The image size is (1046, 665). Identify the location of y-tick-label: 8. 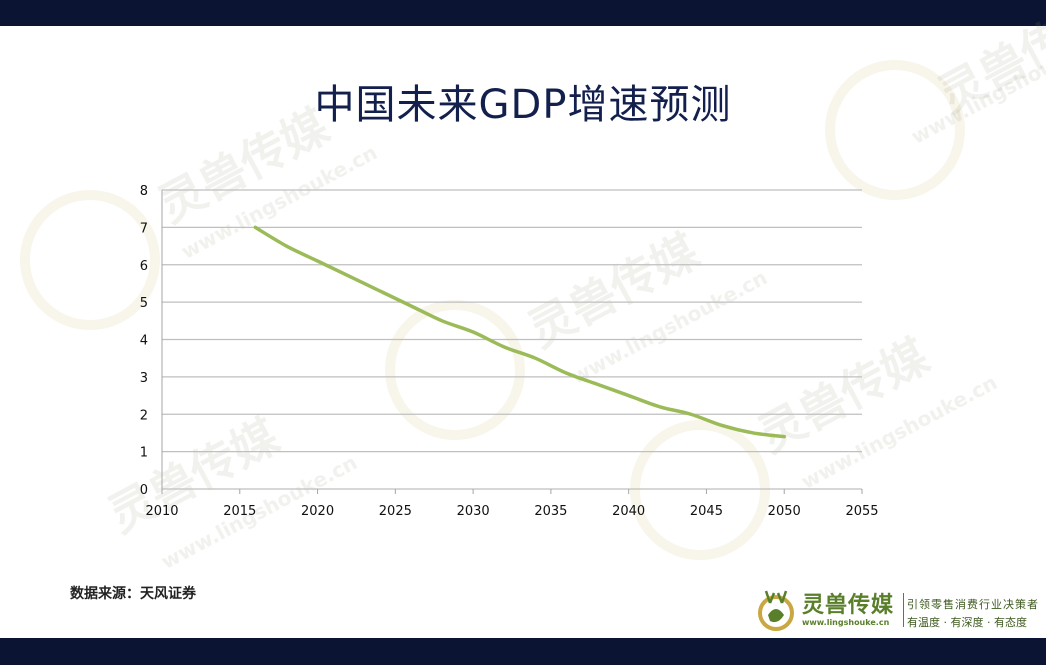
(144, 191).